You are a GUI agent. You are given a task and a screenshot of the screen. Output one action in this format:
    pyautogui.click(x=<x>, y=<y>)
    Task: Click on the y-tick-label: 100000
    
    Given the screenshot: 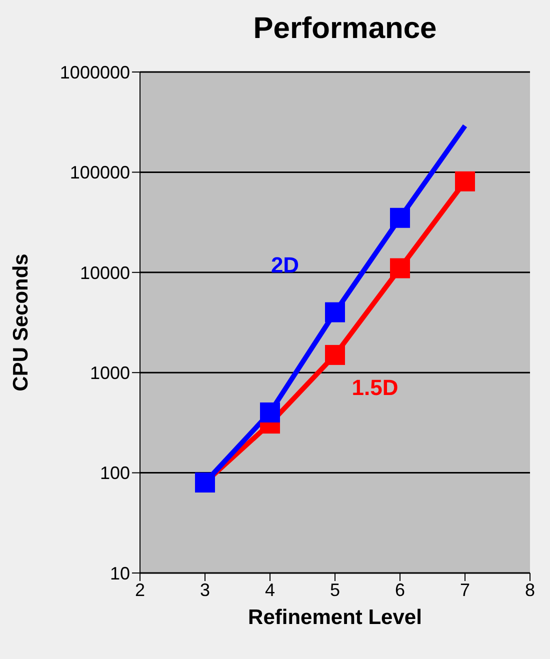 What is the action you would take?
    pyautogui.click(x=100, y=172)
    